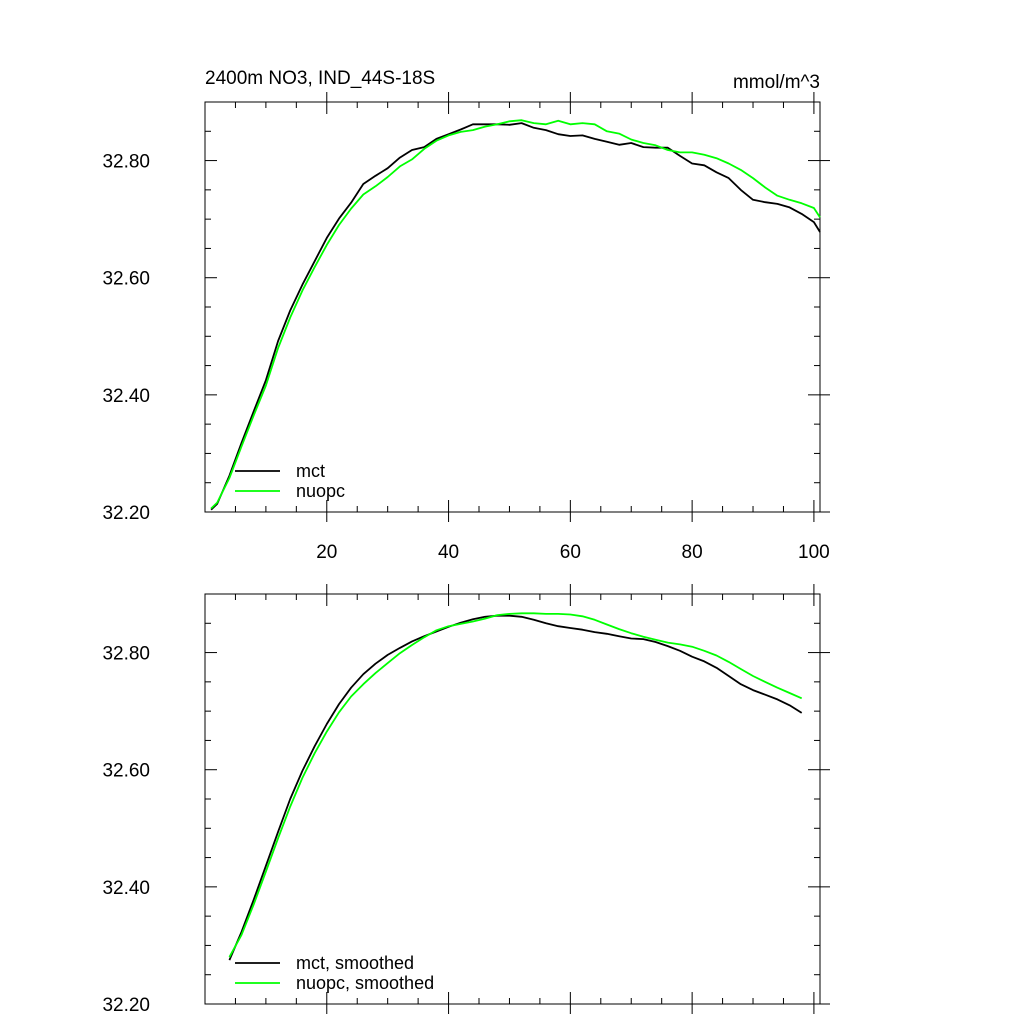  Describe the element at coordinates (310, 471) in the screenshot. I see `legend-label: mct` at that location.